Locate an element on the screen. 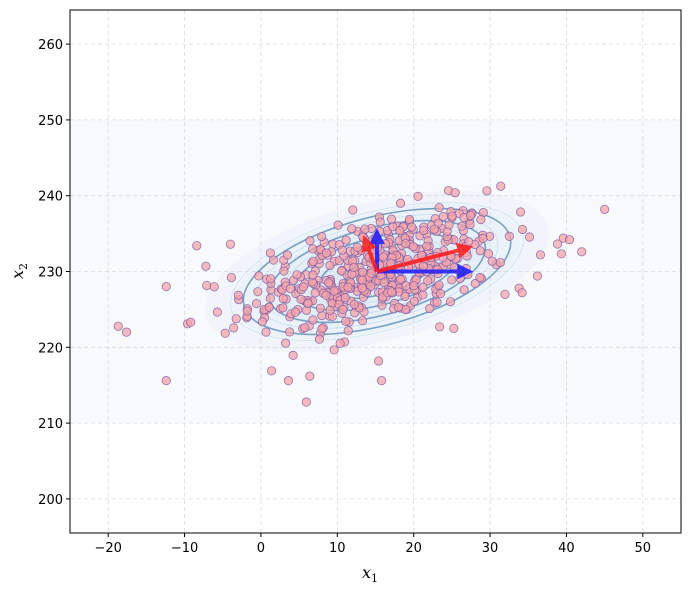 This screenshot has width=689, height=590. y-tick-label: 210 is located at coordinates (50, 424).